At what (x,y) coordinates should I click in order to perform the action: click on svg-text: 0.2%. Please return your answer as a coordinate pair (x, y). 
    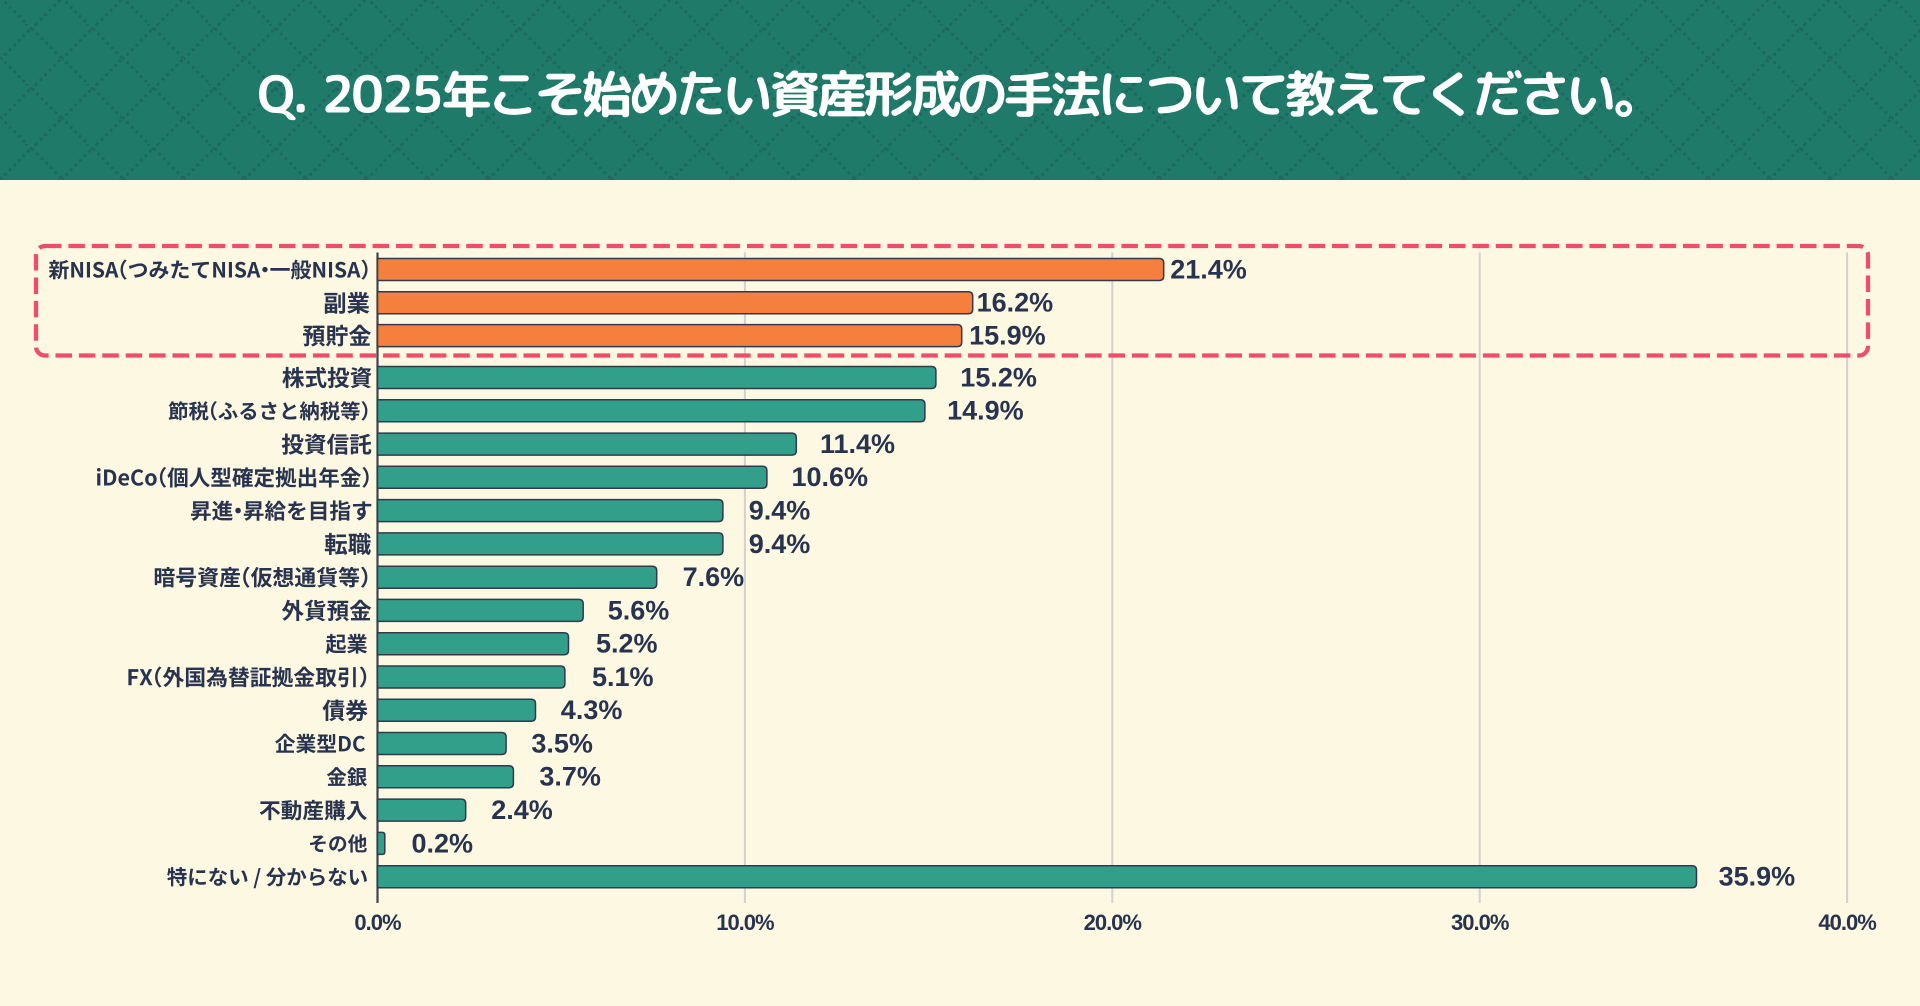
    Looking at the image, I should click on (443, 843).